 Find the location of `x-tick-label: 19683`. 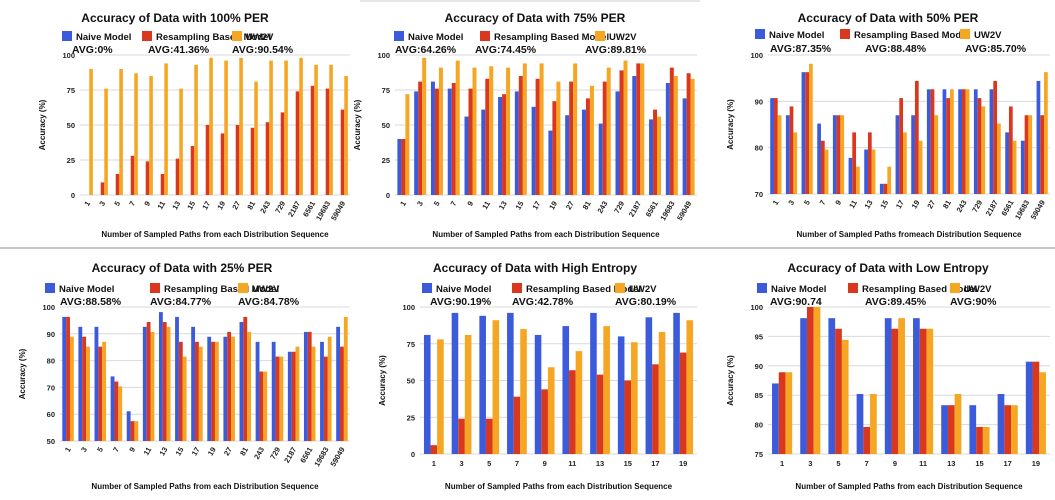

x-tick-label: 19683 is located at coordinates (1022, 210).